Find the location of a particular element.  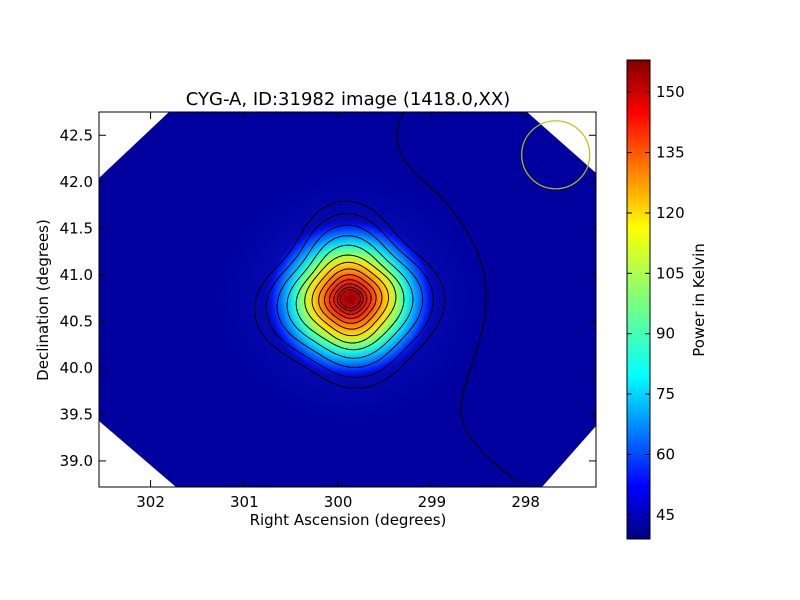

x-tick-label: 299 is located at coordinates (432, 502).